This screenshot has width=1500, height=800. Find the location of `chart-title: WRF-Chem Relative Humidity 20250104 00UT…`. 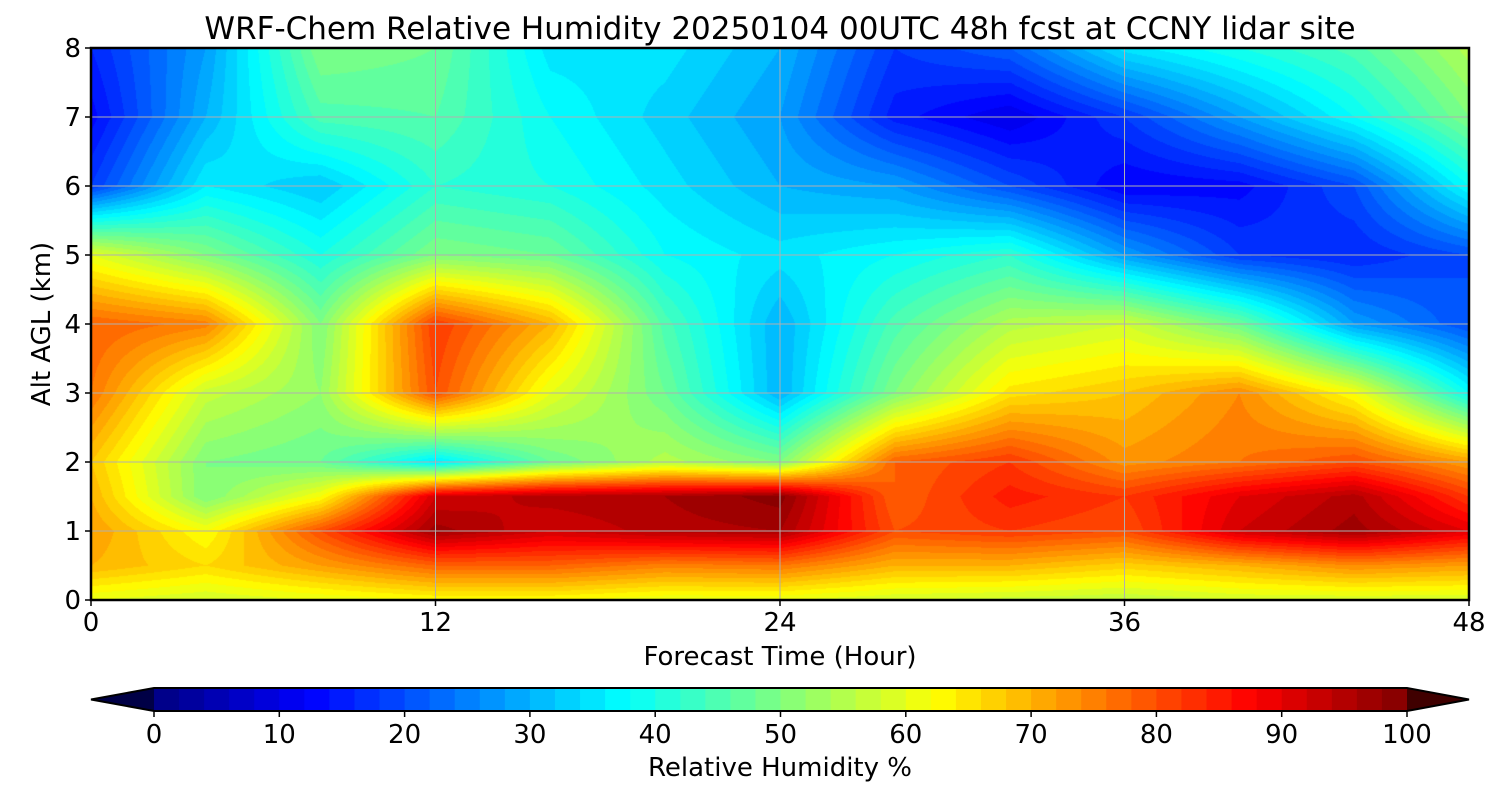

chart-title: WRF-Chem Relative Humidity 20250104 00UT… is located at coordinates (779, 29).